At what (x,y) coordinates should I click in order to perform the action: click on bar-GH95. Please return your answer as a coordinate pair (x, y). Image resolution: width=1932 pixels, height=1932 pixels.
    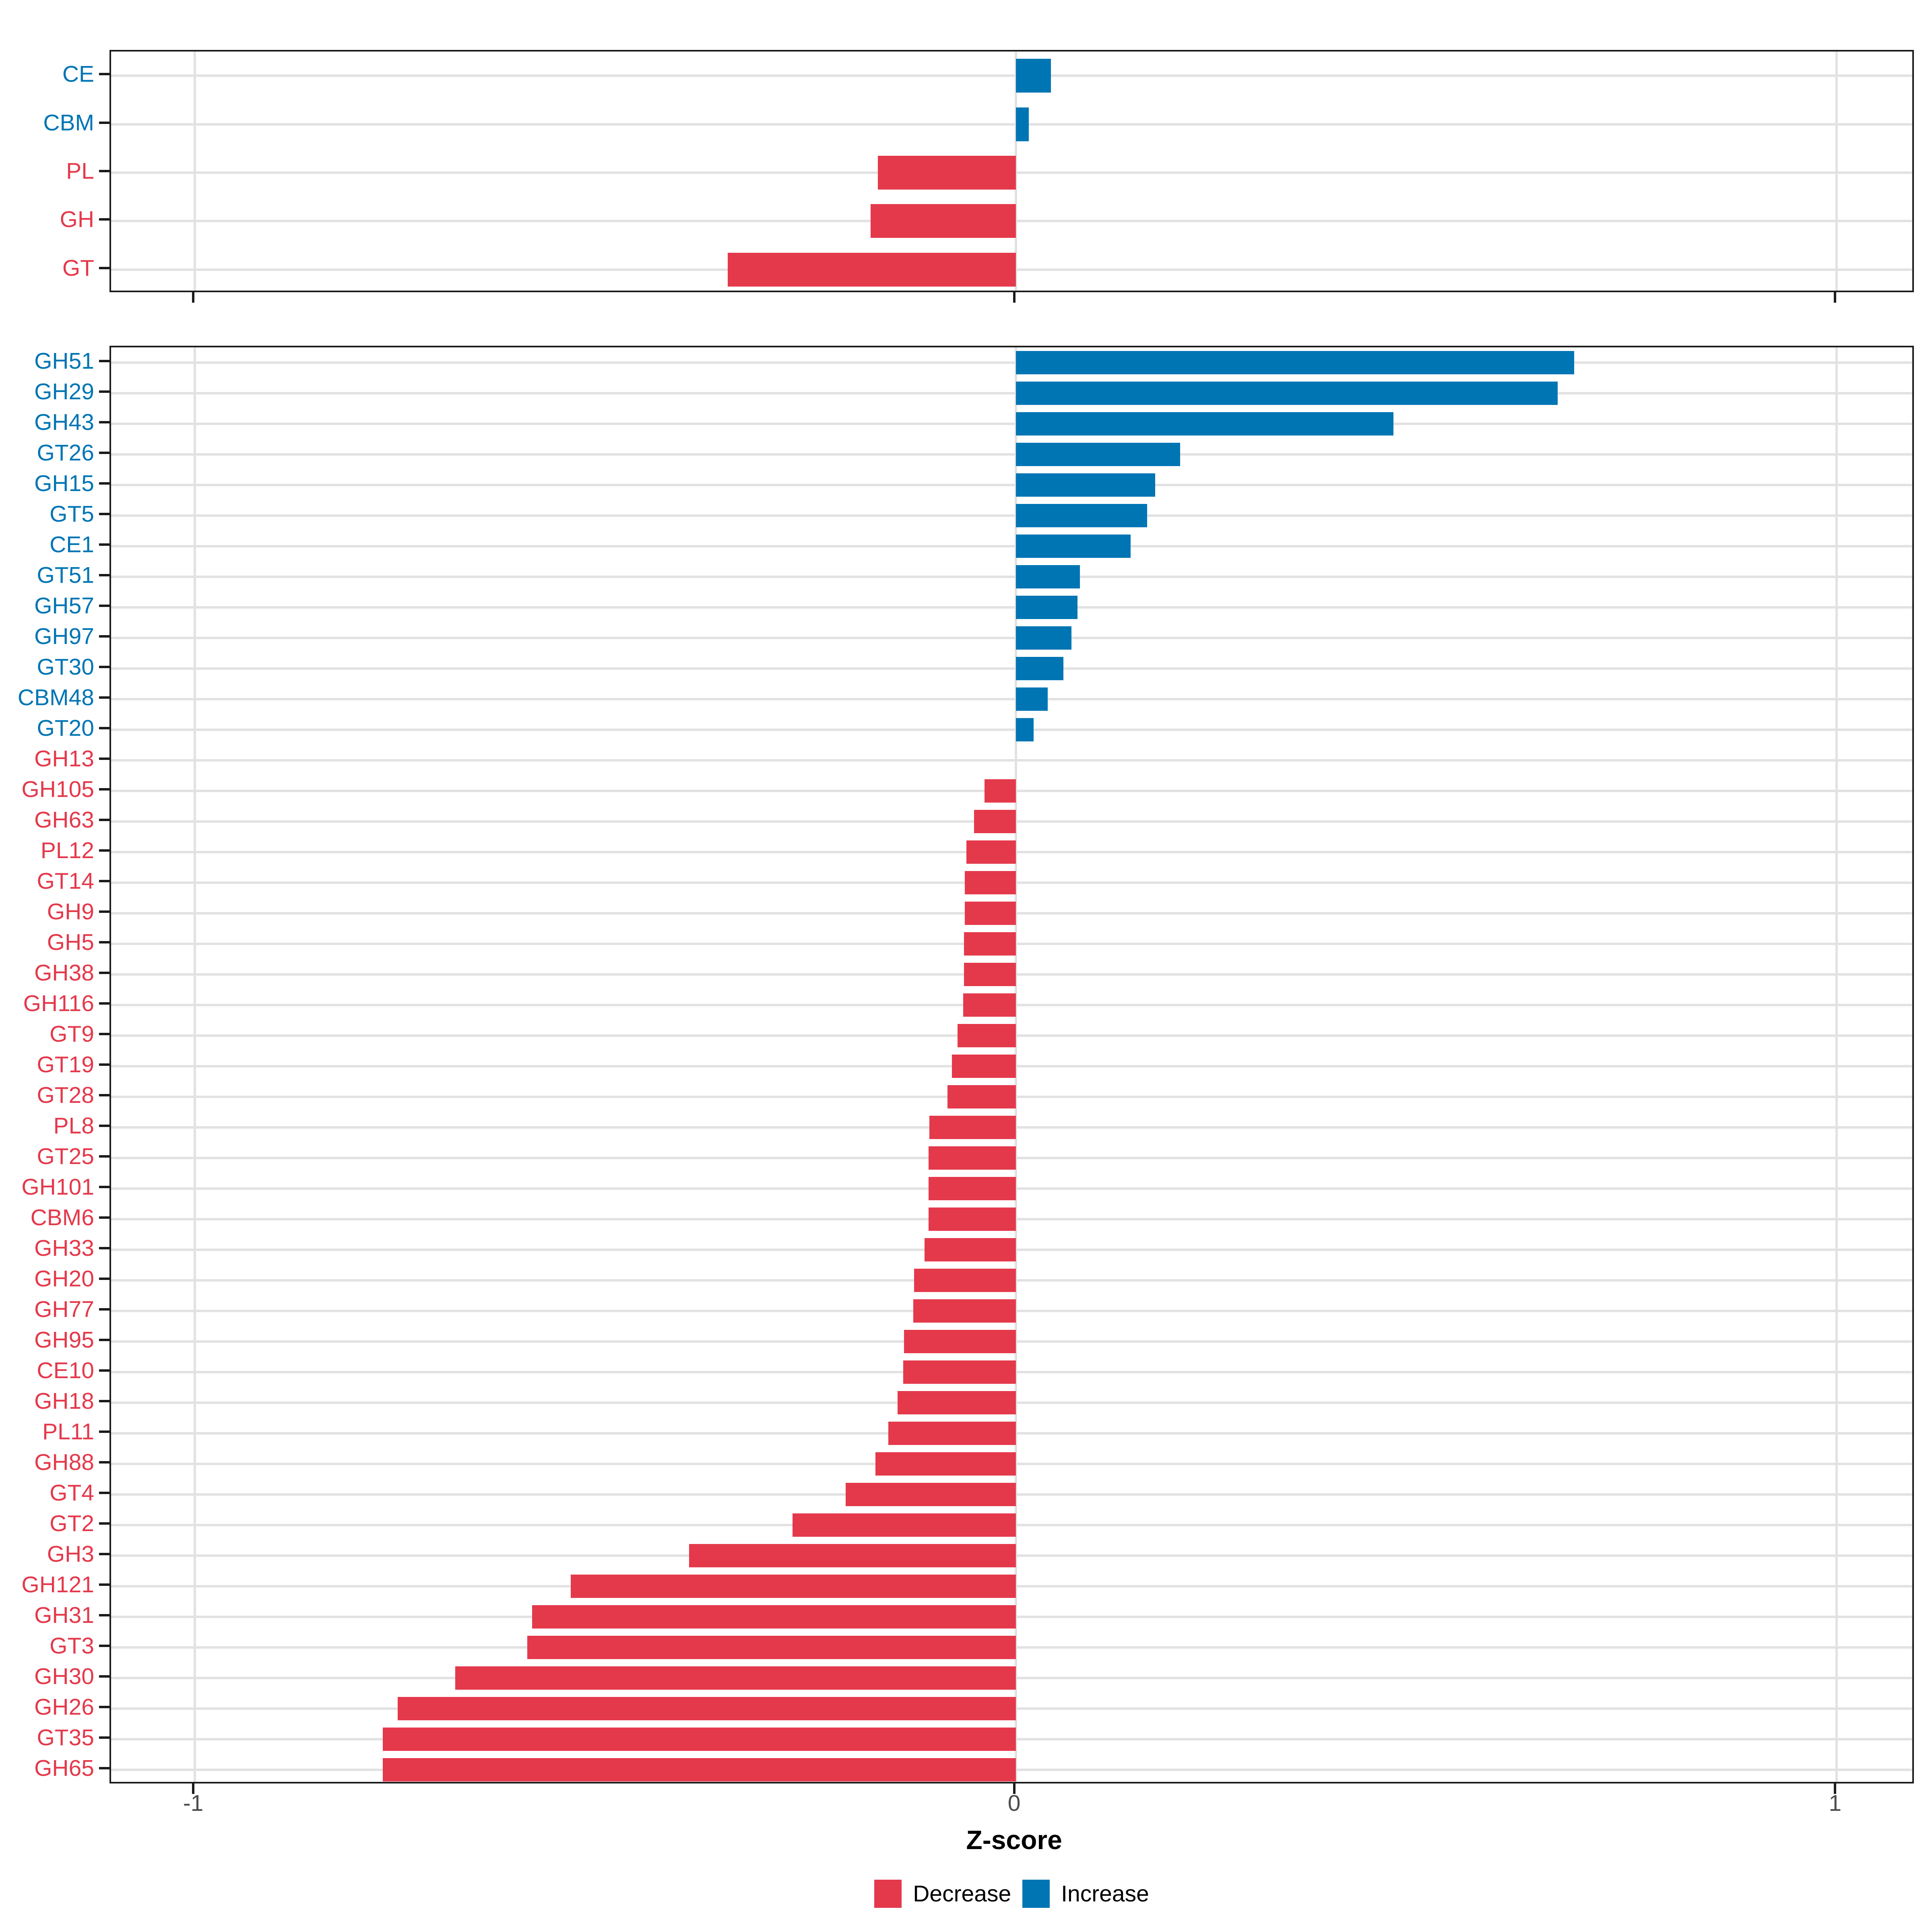
    Looking at the image, I should click on (960, 1341).